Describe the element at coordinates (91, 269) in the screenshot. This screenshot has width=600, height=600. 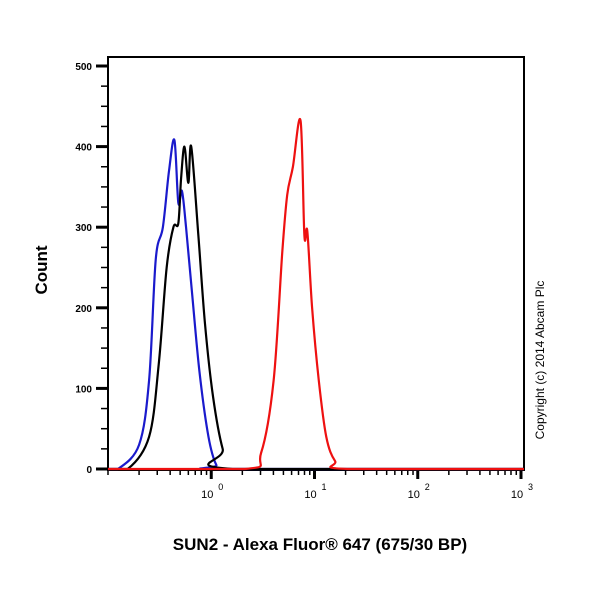
I see `y-axis: 0 100 200 300 400 500` at that location.